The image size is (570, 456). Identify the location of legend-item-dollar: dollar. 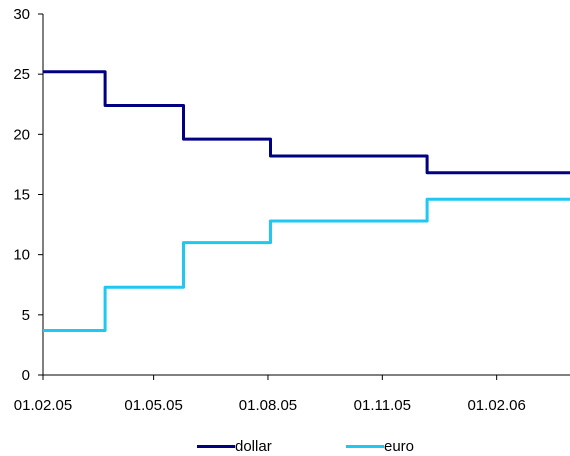
(234, 446).